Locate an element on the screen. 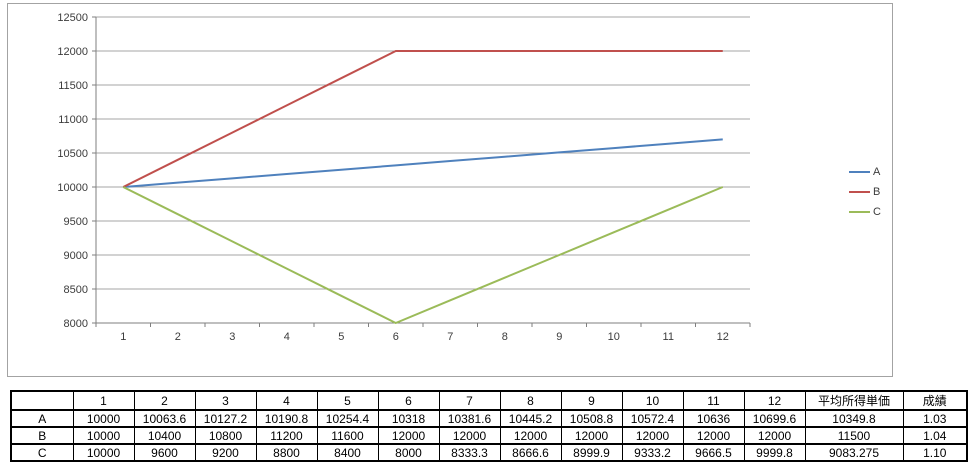 Image resolution: width=978 pixels, height=462 pixels. table-cell: 8400 is located at coordinates (347, 452).